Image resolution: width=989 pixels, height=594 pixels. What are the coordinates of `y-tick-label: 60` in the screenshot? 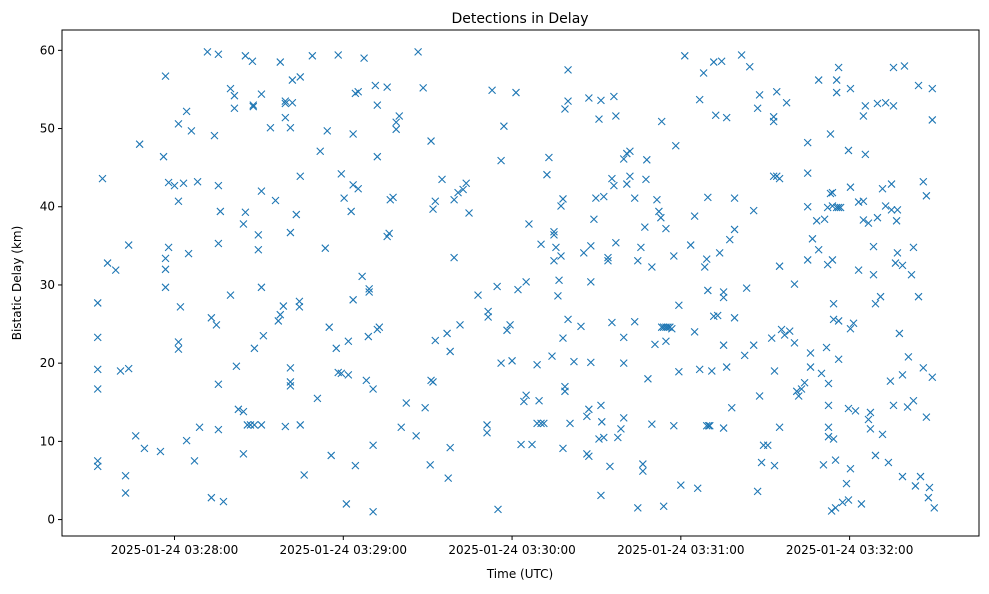 It's located at (47, 50).